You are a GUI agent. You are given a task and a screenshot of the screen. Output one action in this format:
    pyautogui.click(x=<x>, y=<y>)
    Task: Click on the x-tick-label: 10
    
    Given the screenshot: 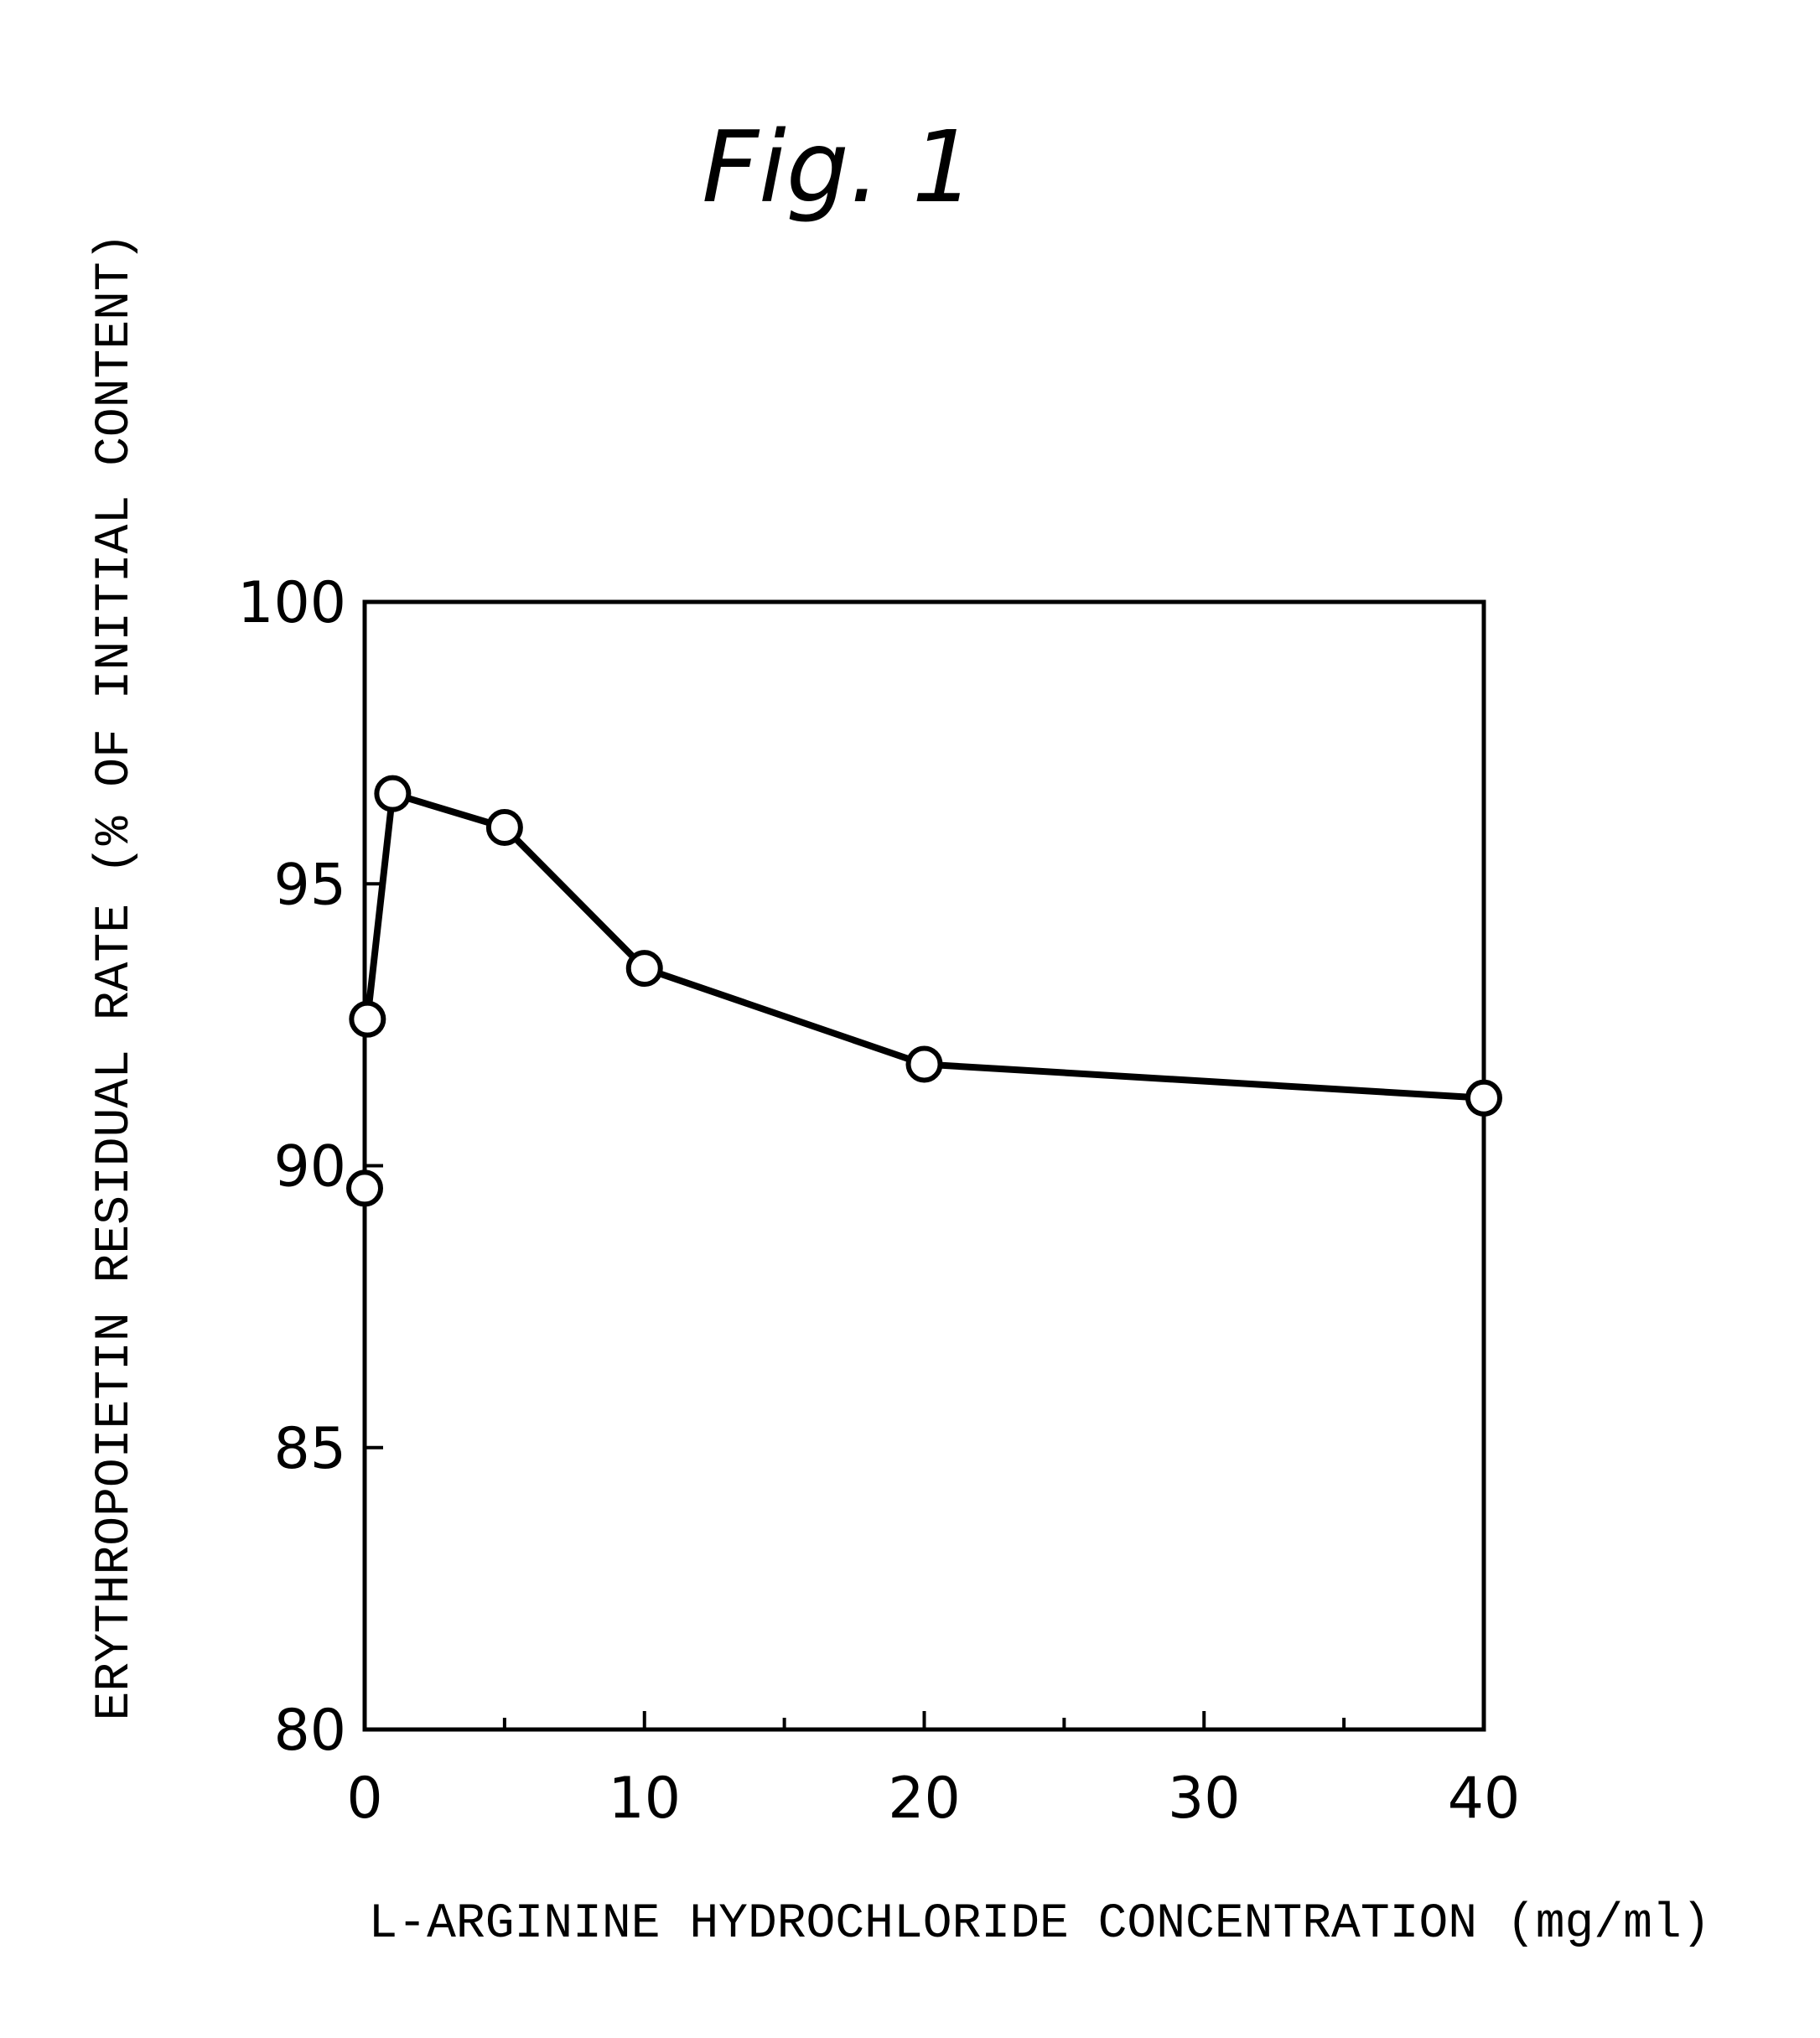 What is the action you would take?
    pyautogui.click(x=644, y=1799)
    